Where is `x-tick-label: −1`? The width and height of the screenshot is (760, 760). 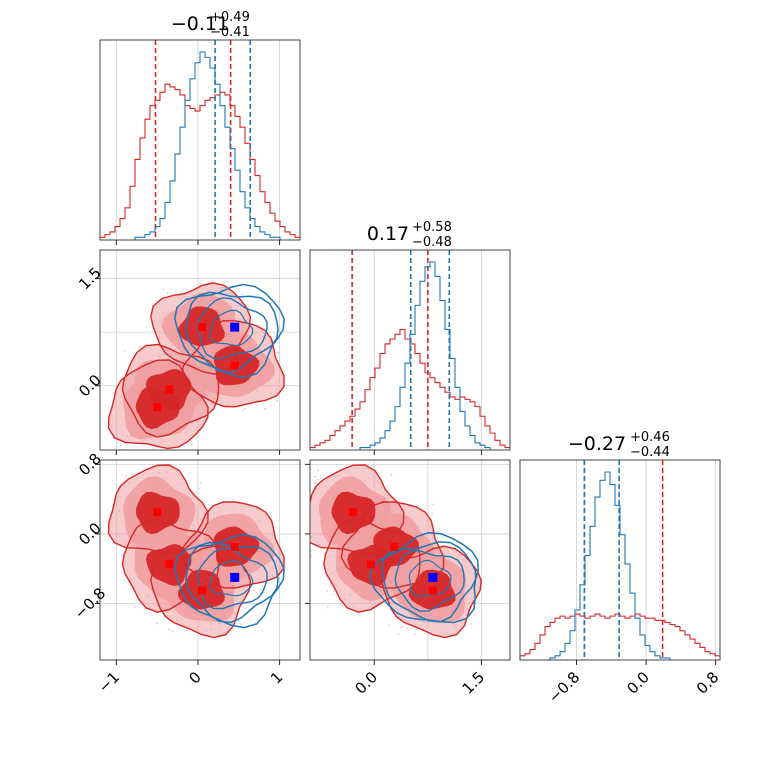 x-tick-label: −1 is located at coordinates (109, 682).